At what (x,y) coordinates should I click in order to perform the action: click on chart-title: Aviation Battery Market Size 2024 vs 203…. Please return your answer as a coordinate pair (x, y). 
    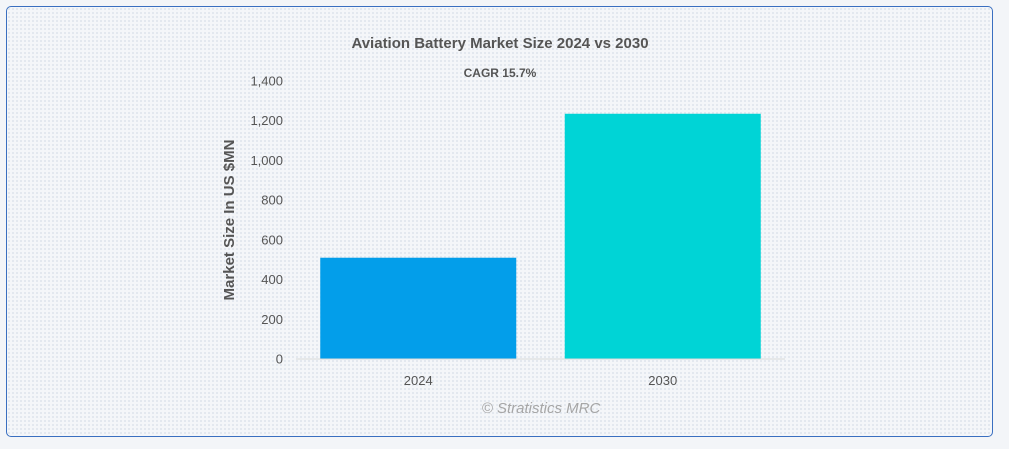
    Looking at the image, I should click on (499, 43).